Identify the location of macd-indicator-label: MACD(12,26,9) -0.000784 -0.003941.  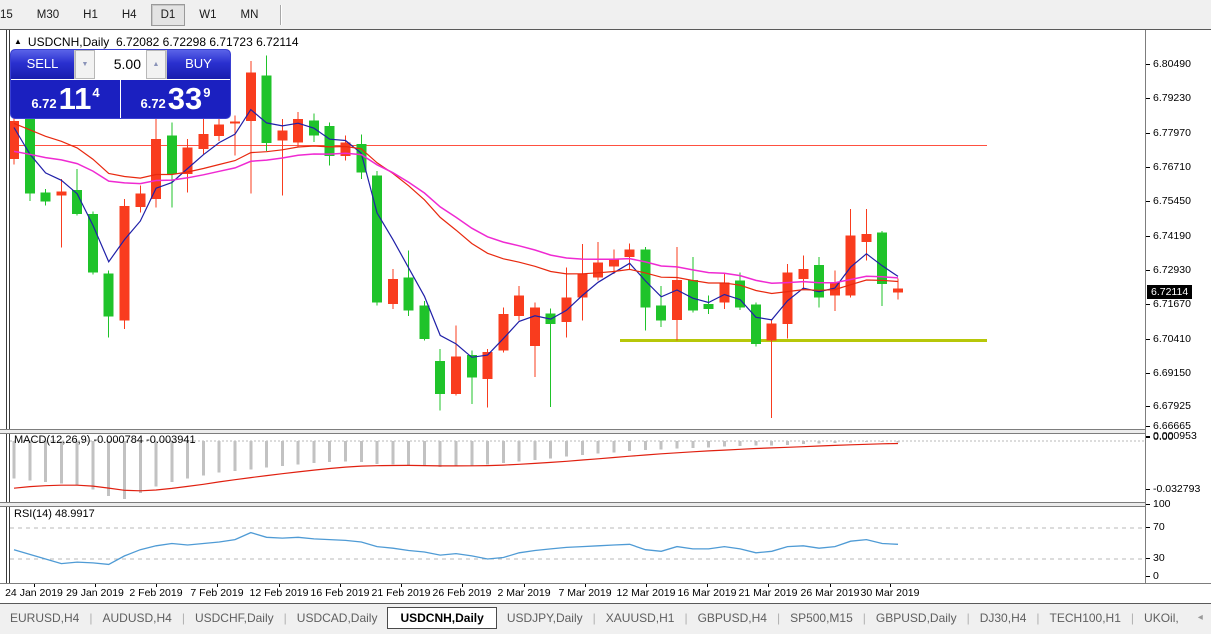
(105, 440).